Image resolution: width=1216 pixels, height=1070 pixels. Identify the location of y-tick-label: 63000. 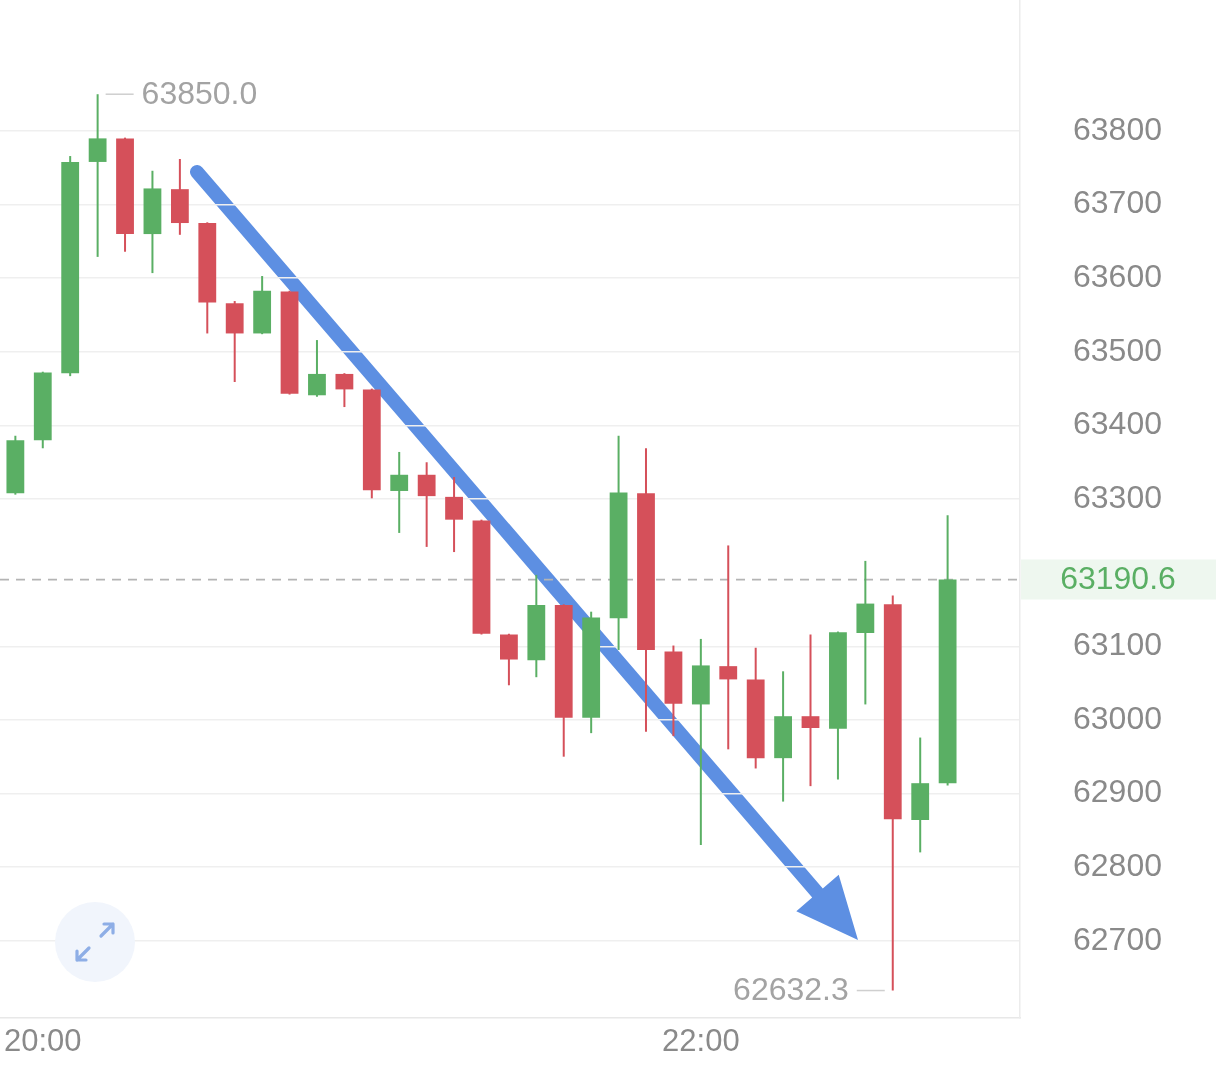
(1117, 717).